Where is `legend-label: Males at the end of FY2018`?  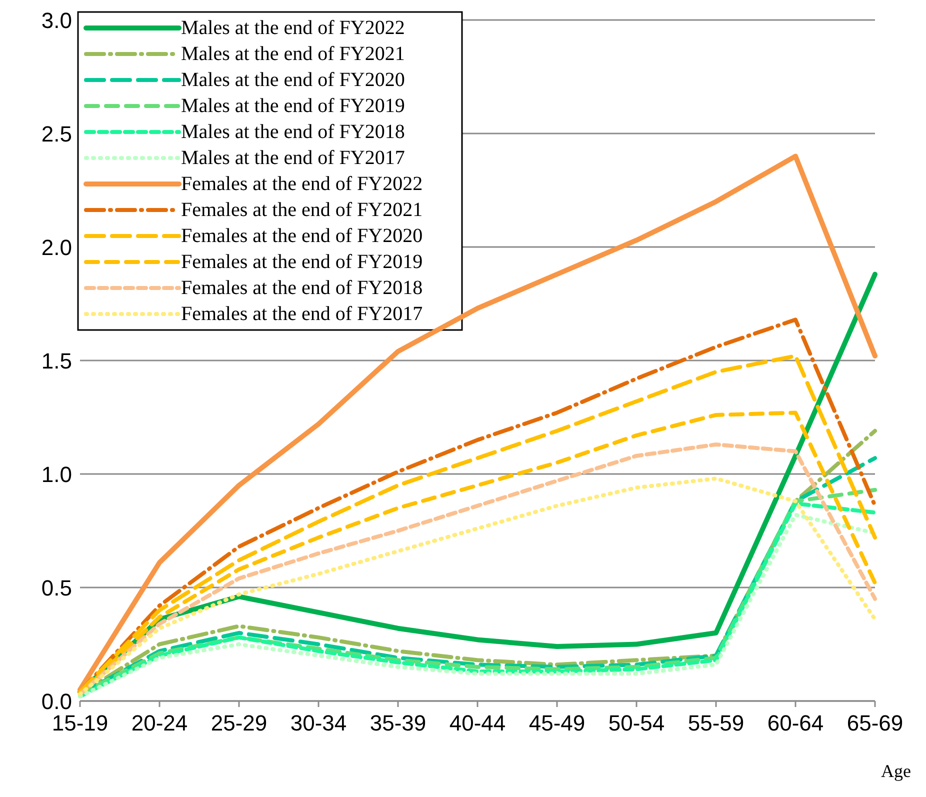 legend-label: Males at the end of FY2018 is located at coordinates (293, 132).